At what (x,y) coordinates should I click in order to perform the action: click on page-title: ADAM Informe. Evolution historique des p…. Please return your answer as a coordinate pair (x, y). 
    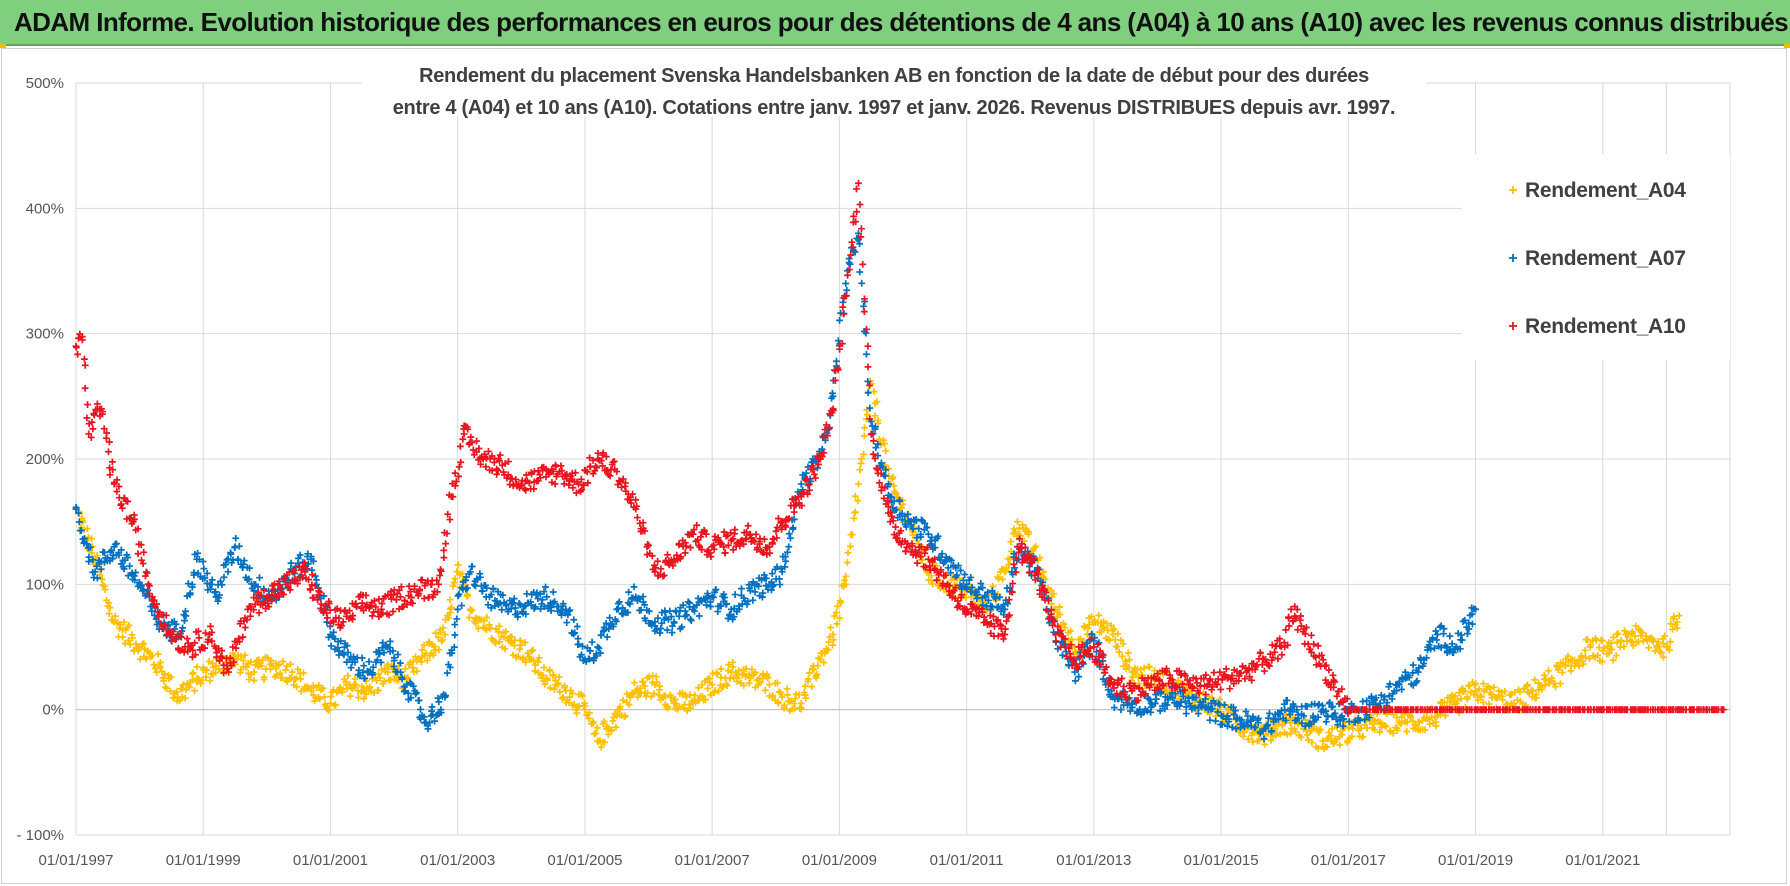
    Looking at the image, I should click on (901, 22).